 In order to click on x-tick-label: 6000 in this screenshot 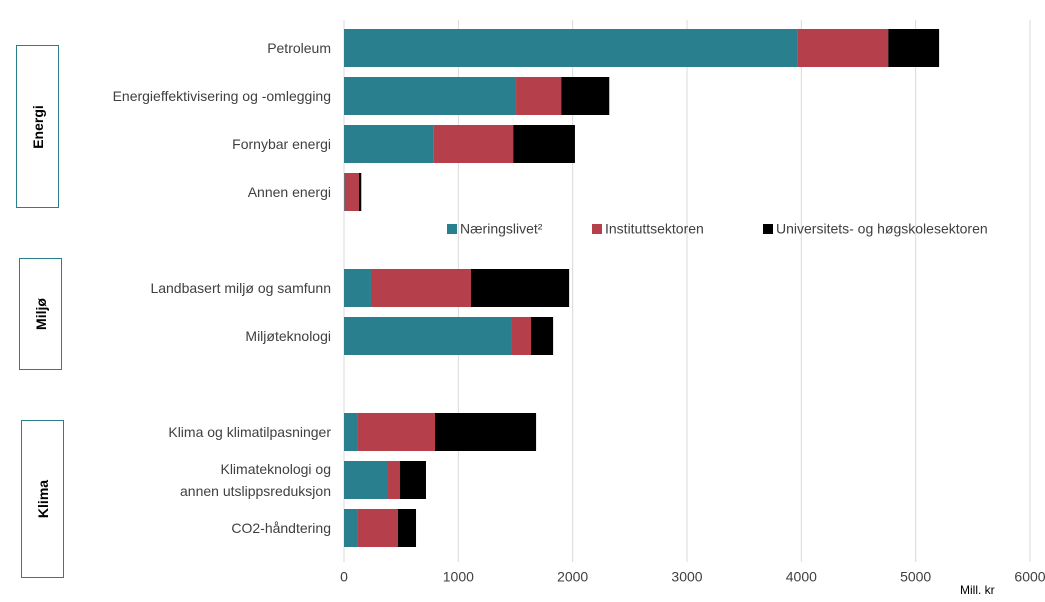, I will do `click(1029, 577)`.